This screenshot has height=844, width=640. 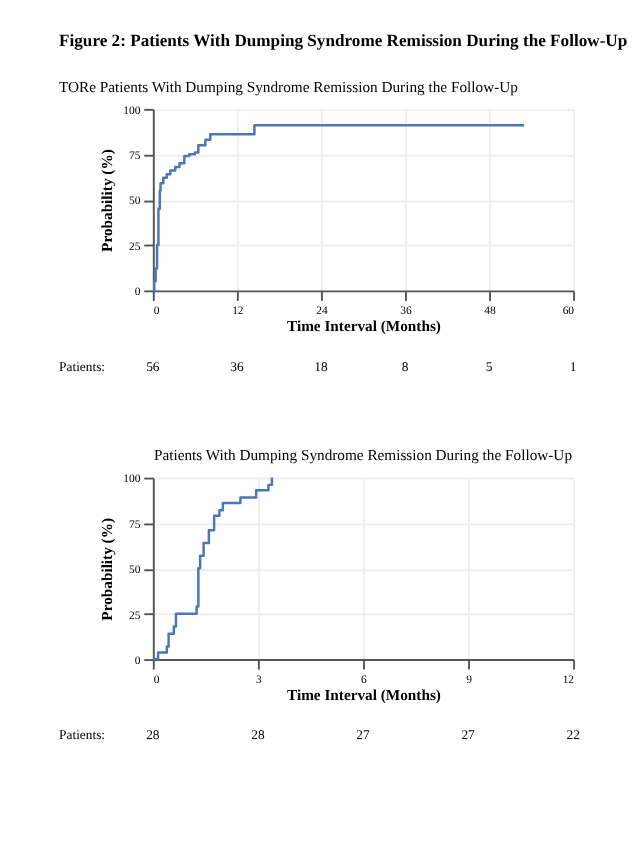 I want to click on chart-title: Figure 2: Patients With Dumping Syndrome Remission During the Follow-Up, so click(x=343, y=39).